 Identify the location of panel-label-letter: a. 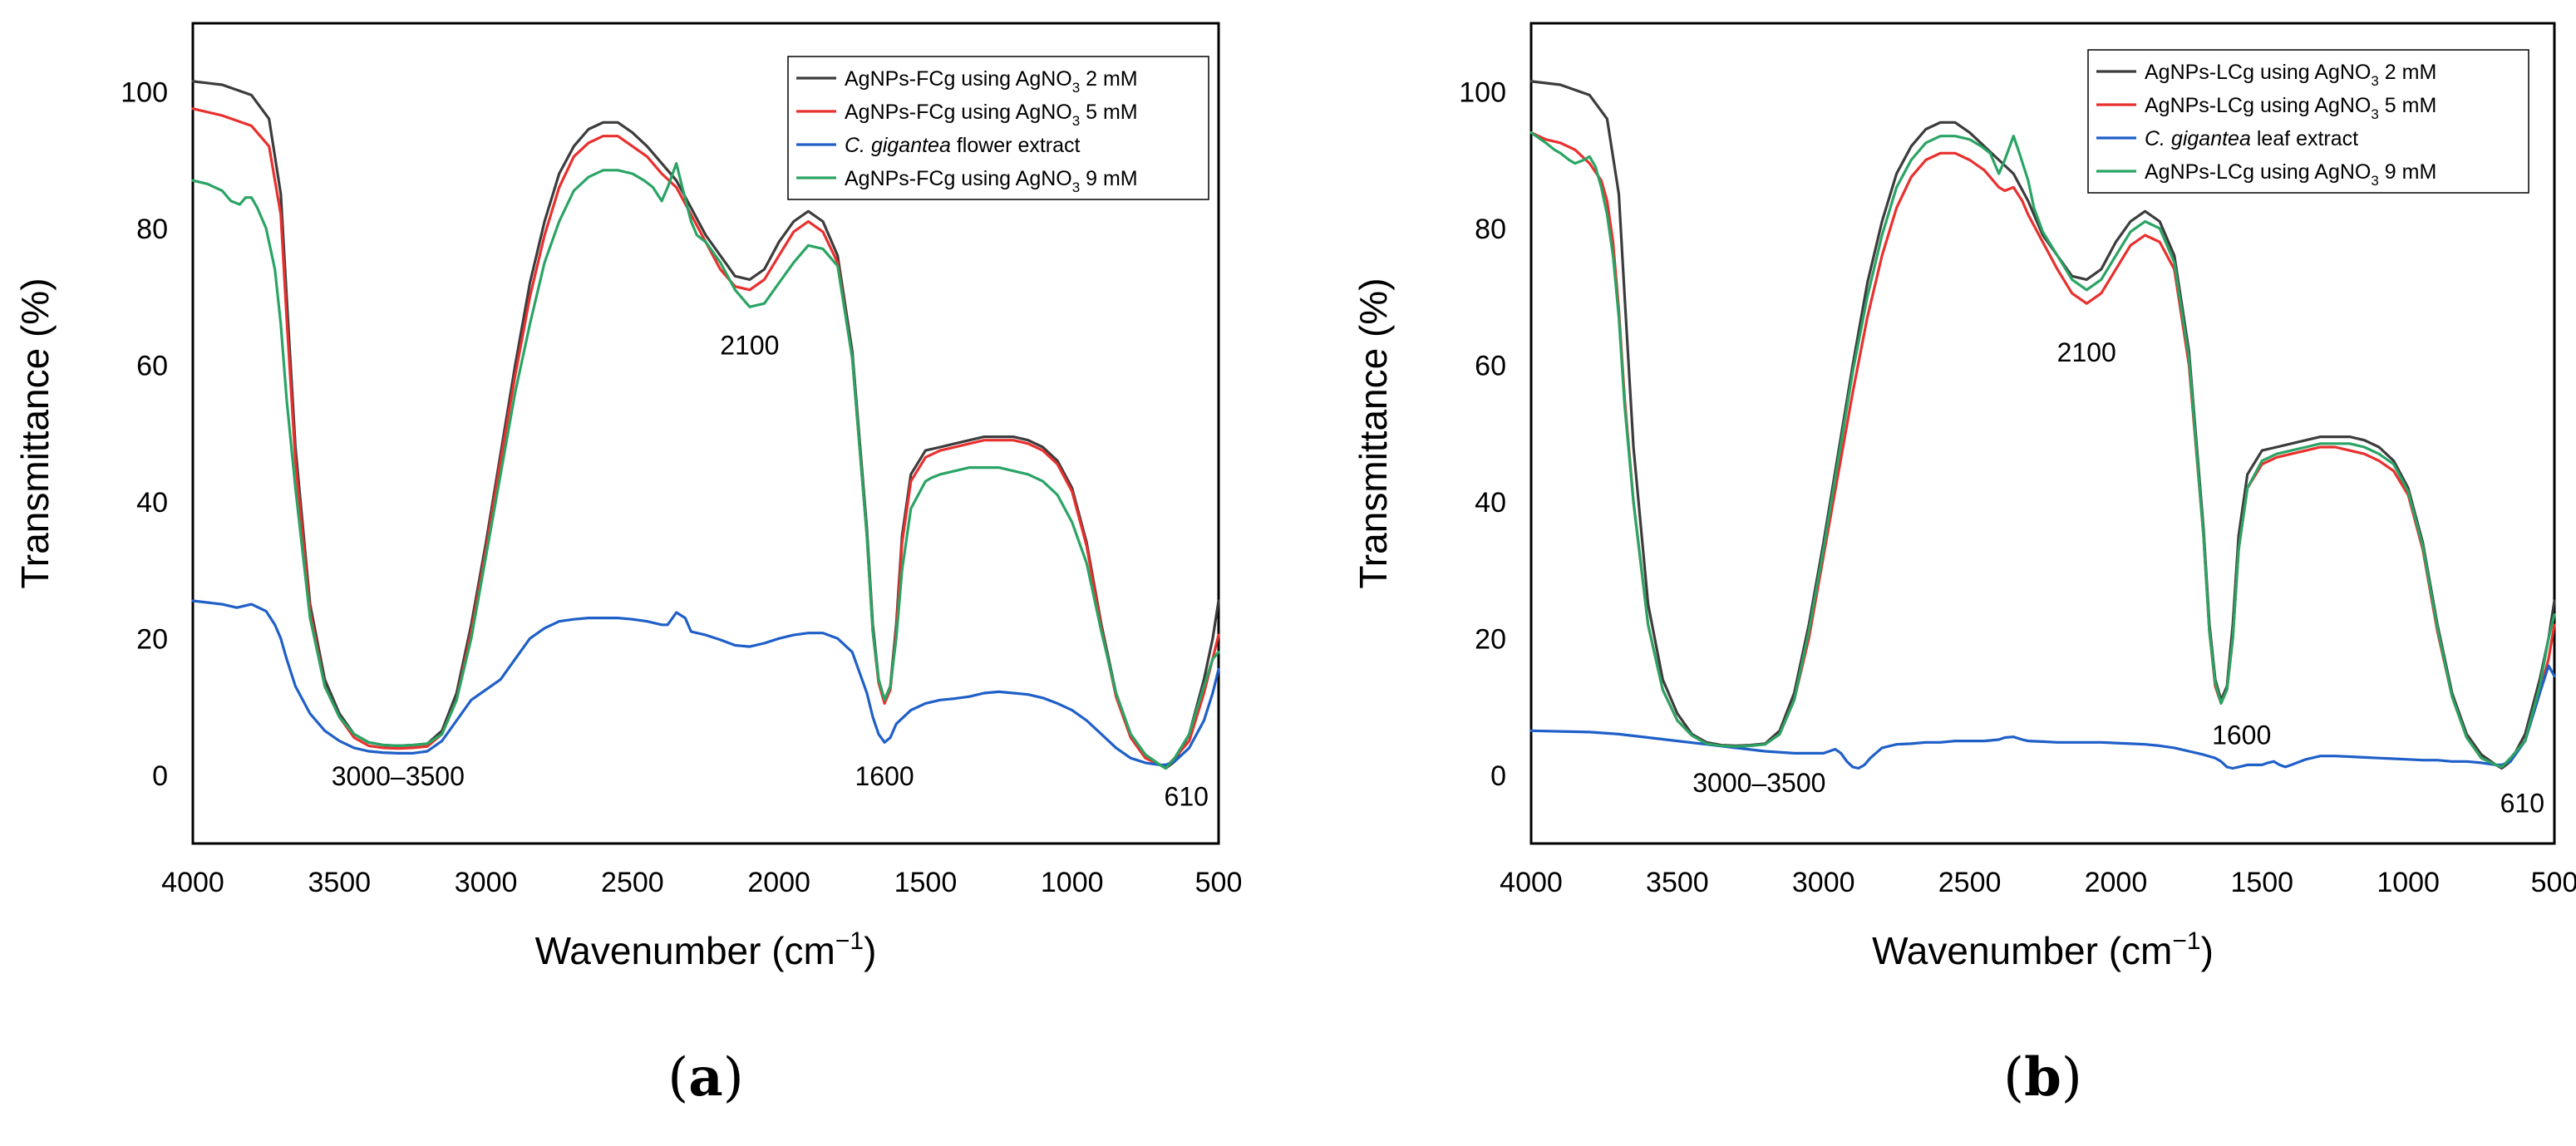
(705, 1077).